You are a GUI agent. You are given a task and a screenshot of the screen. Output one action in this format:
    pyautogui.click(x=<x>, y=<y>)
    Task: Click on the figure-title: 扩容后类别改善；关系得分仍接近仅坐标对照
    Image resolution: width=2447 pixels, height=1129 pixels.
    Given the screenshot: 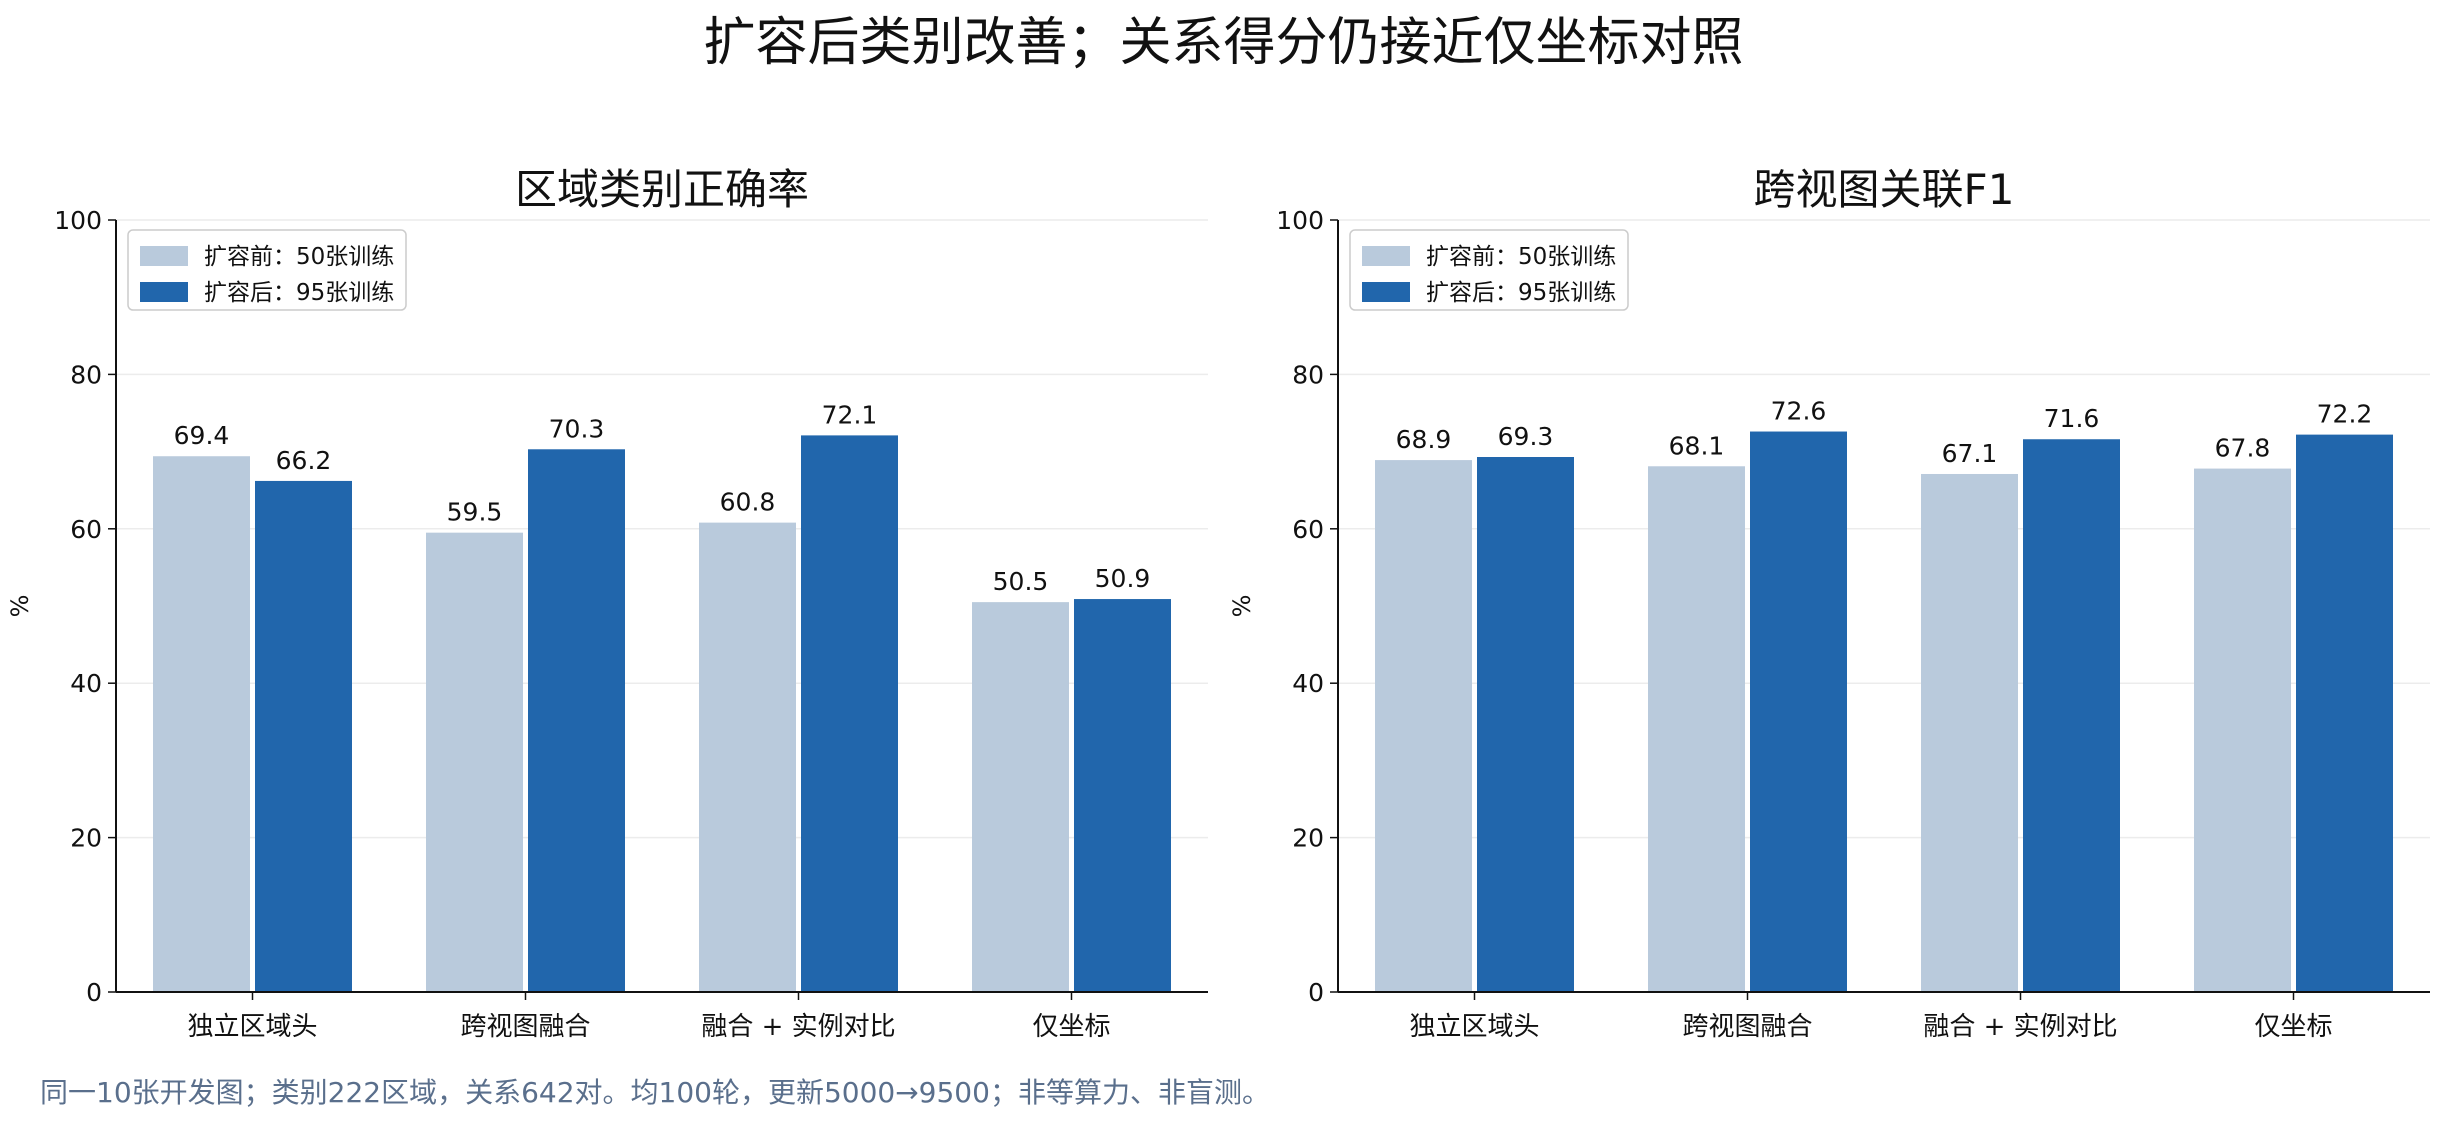 What is the action you would take?
    pyautogui.click(x=1223, y=43)
    